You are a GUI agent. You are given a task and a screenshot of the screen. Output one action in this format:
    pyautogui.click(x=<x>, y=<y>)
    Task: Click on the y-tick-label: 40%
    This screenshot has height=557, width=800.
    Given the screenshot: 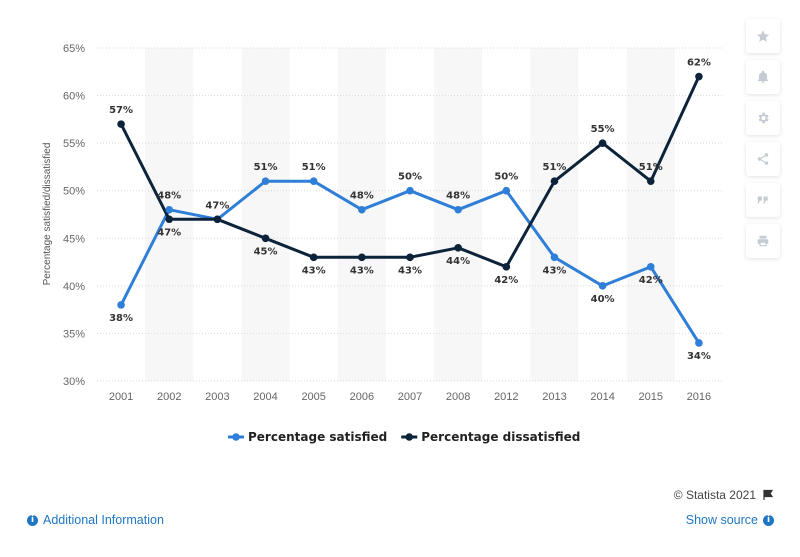 What is the action you would take?
    pyautogui.click(x=74, y=287)
    